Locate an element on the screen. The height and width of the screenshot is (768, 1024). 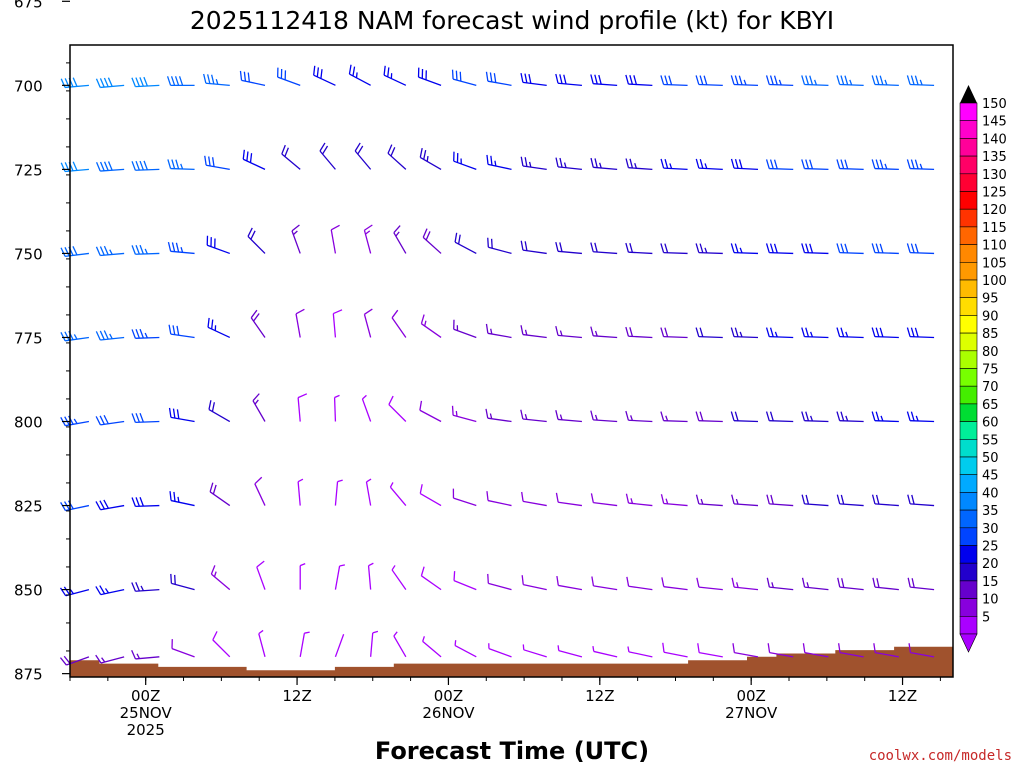
y-tick-label: 800 is located at coordinates (28, 423).